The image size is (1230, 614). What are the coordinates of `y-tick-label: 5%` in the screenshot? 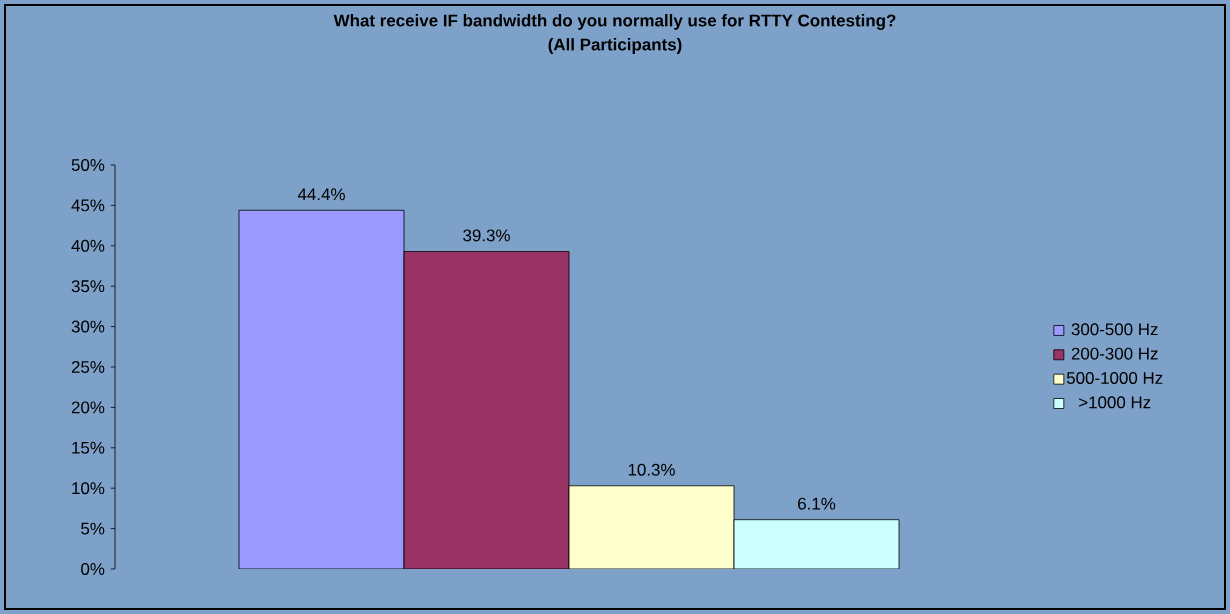 It's located at (93, 528).